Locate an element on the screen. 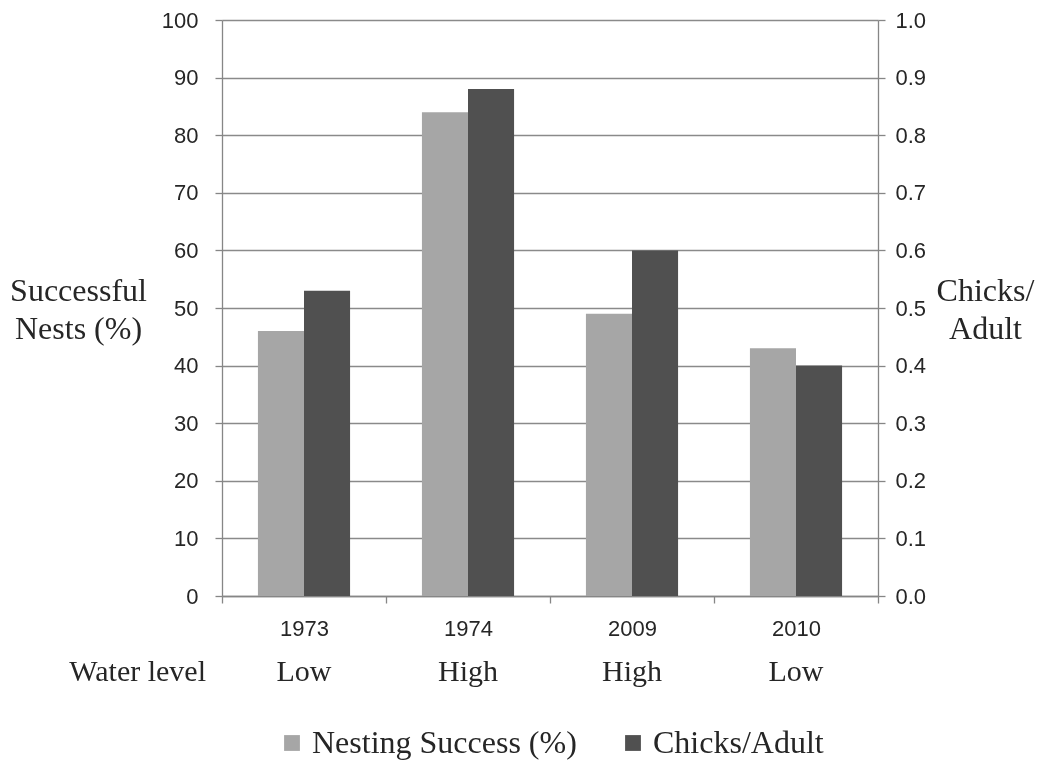 This screenshot has width=1050, height=764. y2-tick-label: 0.9 is located at coordinates (911, 78).